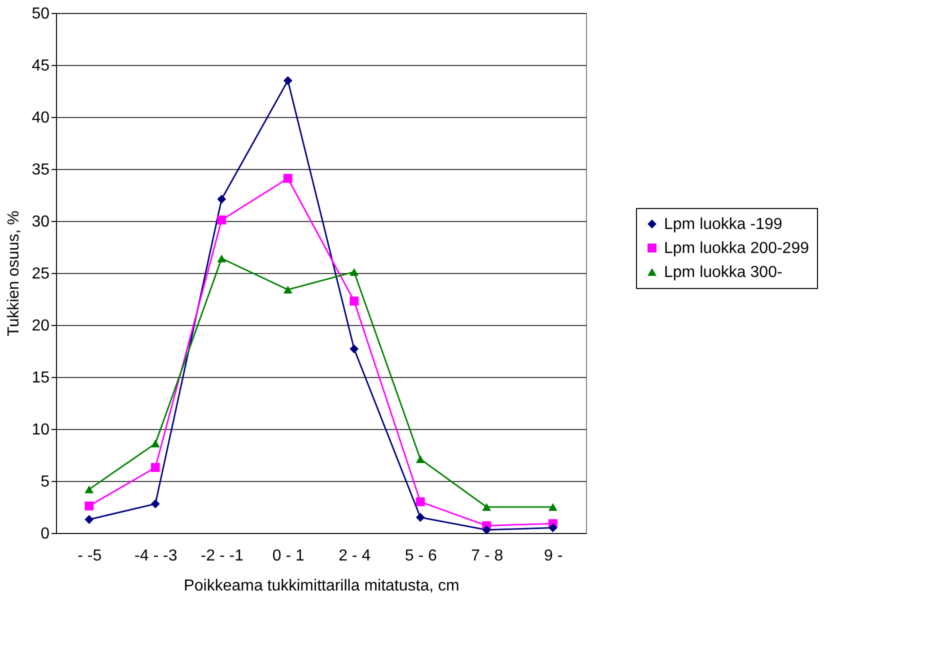 Image resolution: width=933 pixels, height=646 pixels. What do you see at coordinates (723, 224) in the screenshot?
I see `legend-label: Lpm luokka -199` at bounding box center [723, 224].